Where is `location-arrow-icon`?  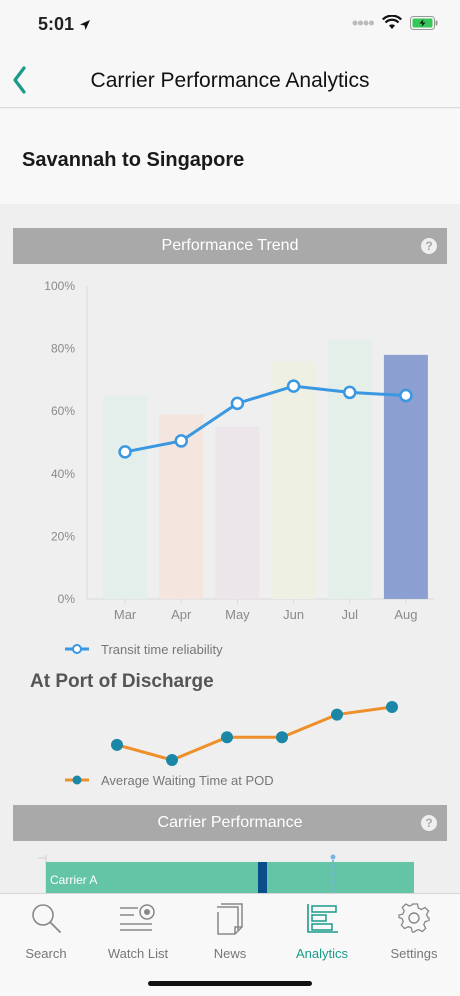
location-arrow-icon is located at coordinates (85, 25).